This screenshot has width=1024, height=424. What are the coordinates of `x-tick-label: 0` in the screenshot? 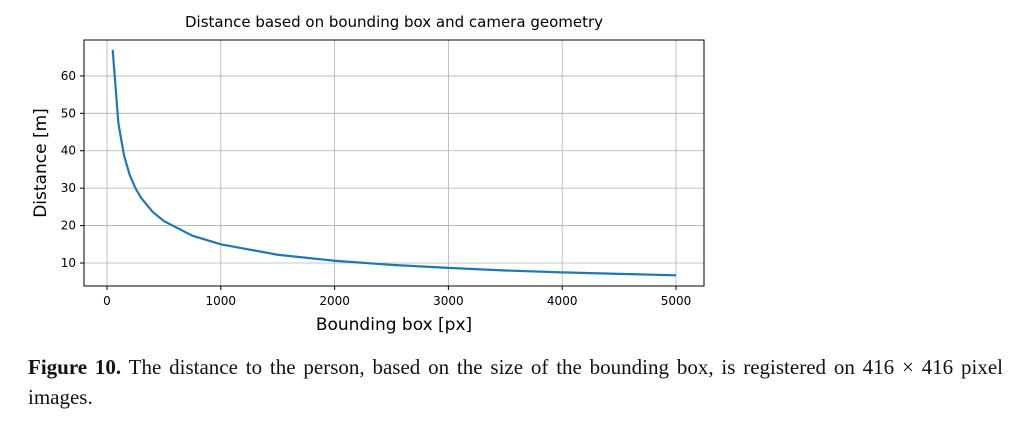 It's located at (107, 301).